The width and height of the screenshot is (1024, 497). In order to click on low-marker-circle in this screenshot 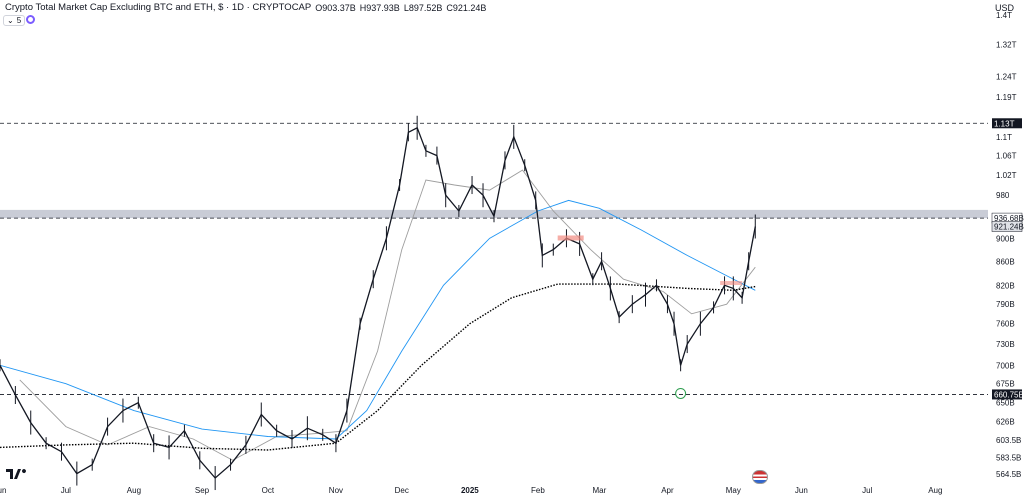, I will do `click(681, 393)`.